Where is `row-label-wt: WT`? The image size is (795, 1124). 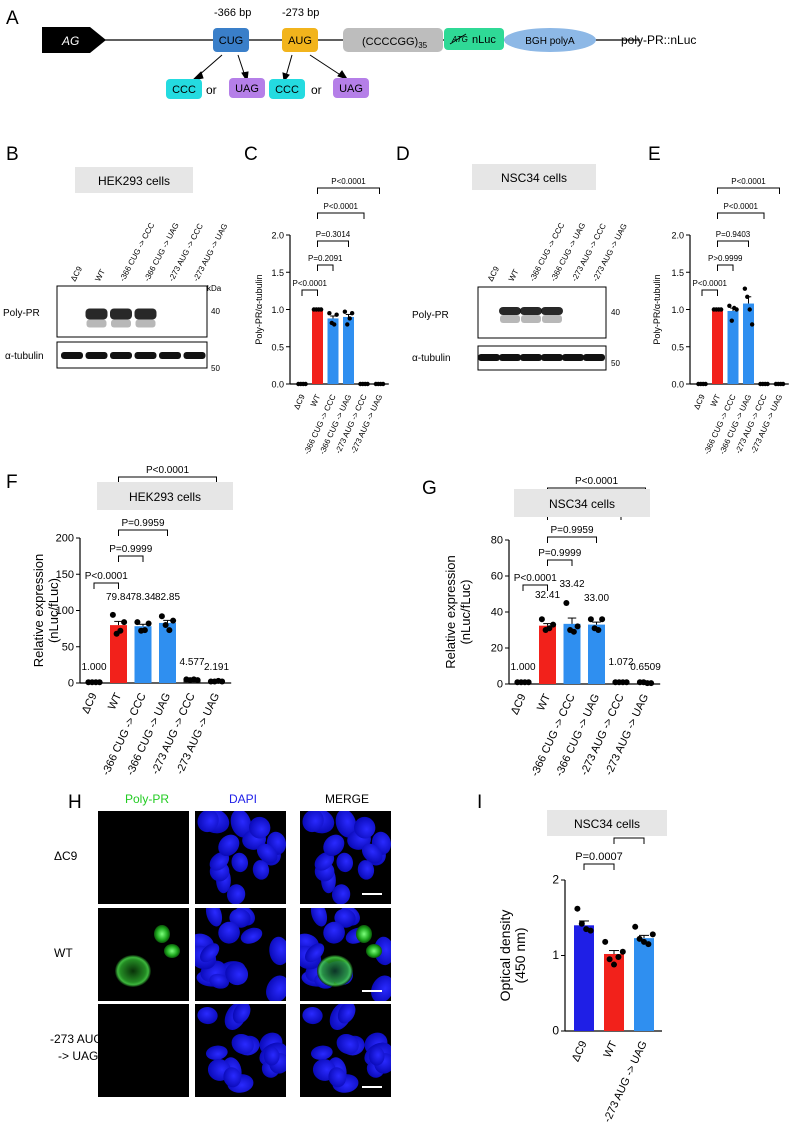
row-label-wt: WT is located at coordinates (63, 953).